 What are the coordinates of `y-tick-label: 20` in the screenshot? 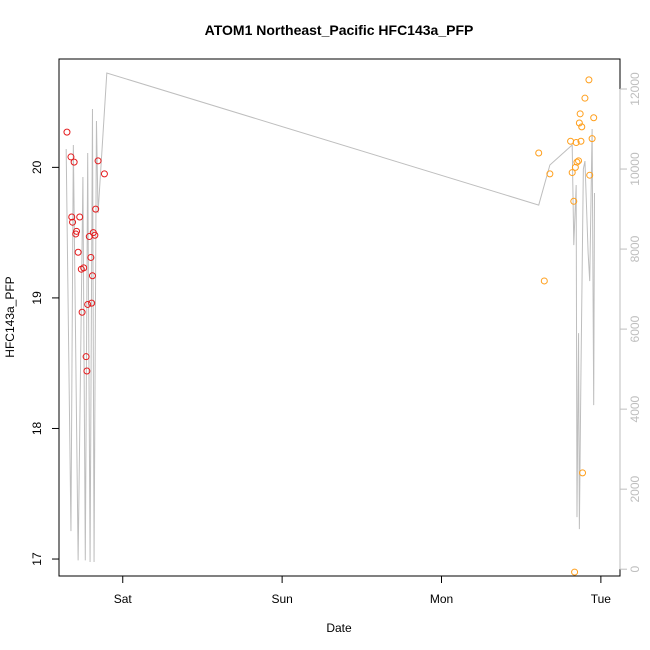 It's located at (37, 167).